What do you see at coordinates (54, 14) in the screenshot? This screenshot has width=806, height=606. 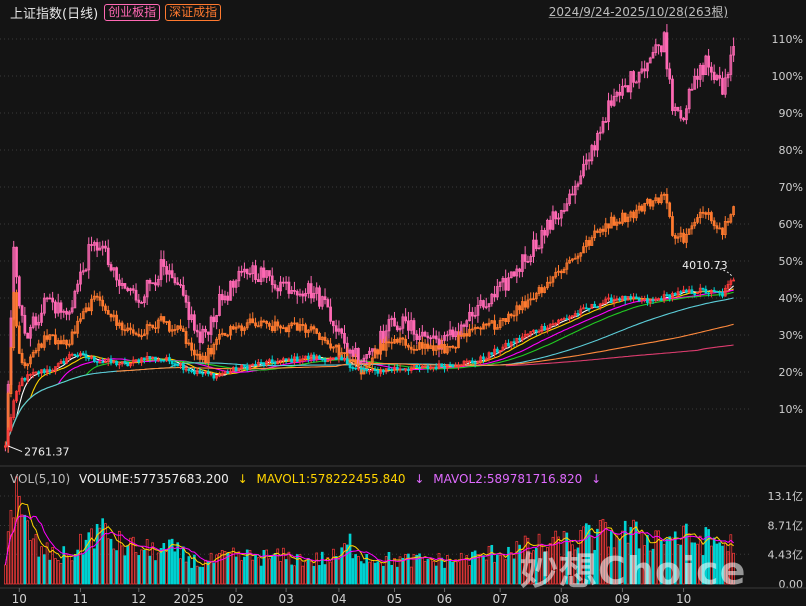 I see `index-title: 上证指数(日线)` at bounding box center [54, 14].